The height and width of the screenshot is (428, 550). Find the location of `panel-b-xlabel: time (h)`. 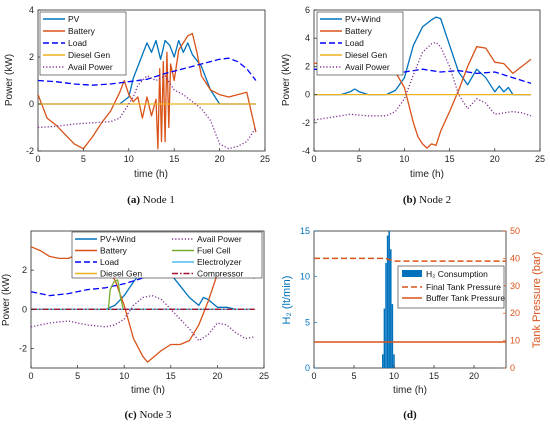

panel-b-xlabel: time (h) is located at coordinates (427, 174).